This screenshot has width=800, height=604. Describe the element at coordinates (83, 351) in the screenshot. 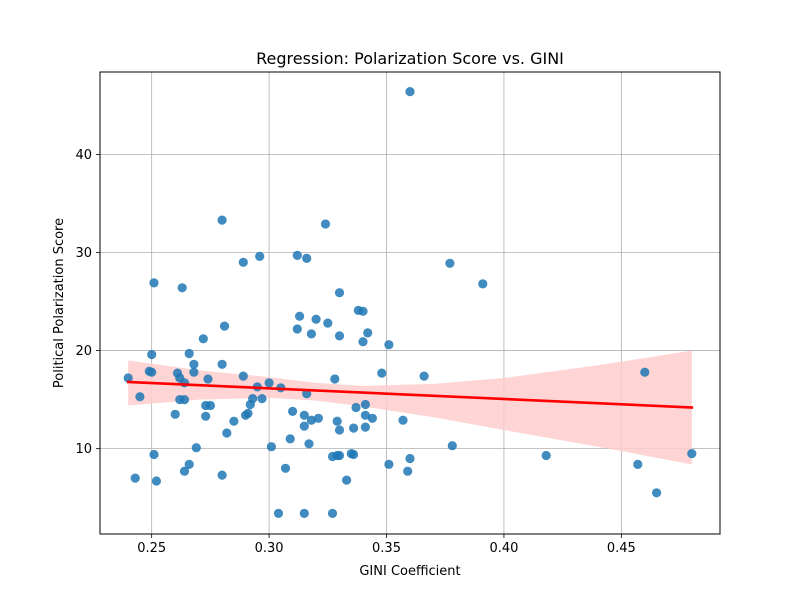

I see `y-tick-label: 20` at that location.